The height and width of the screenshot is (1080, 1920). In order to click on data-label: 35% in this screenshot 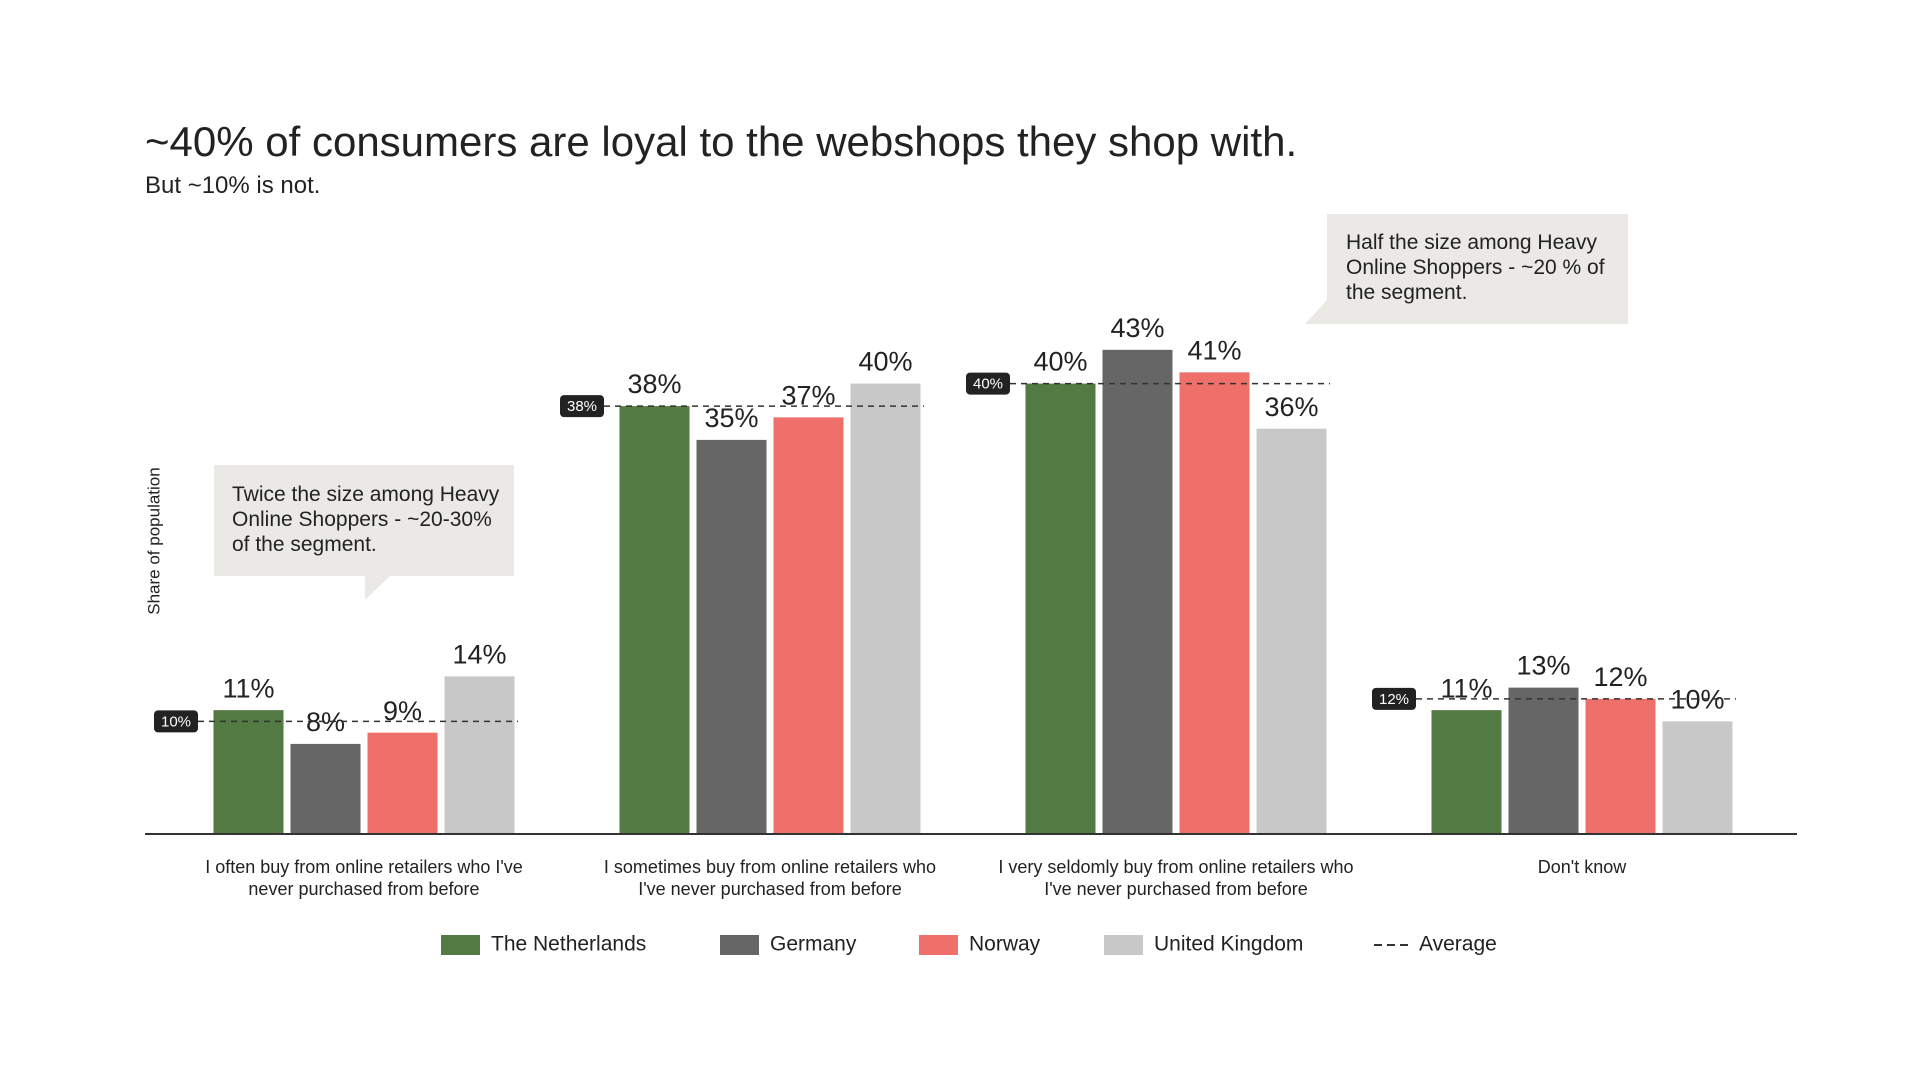, I will do `click(731, 418)`.